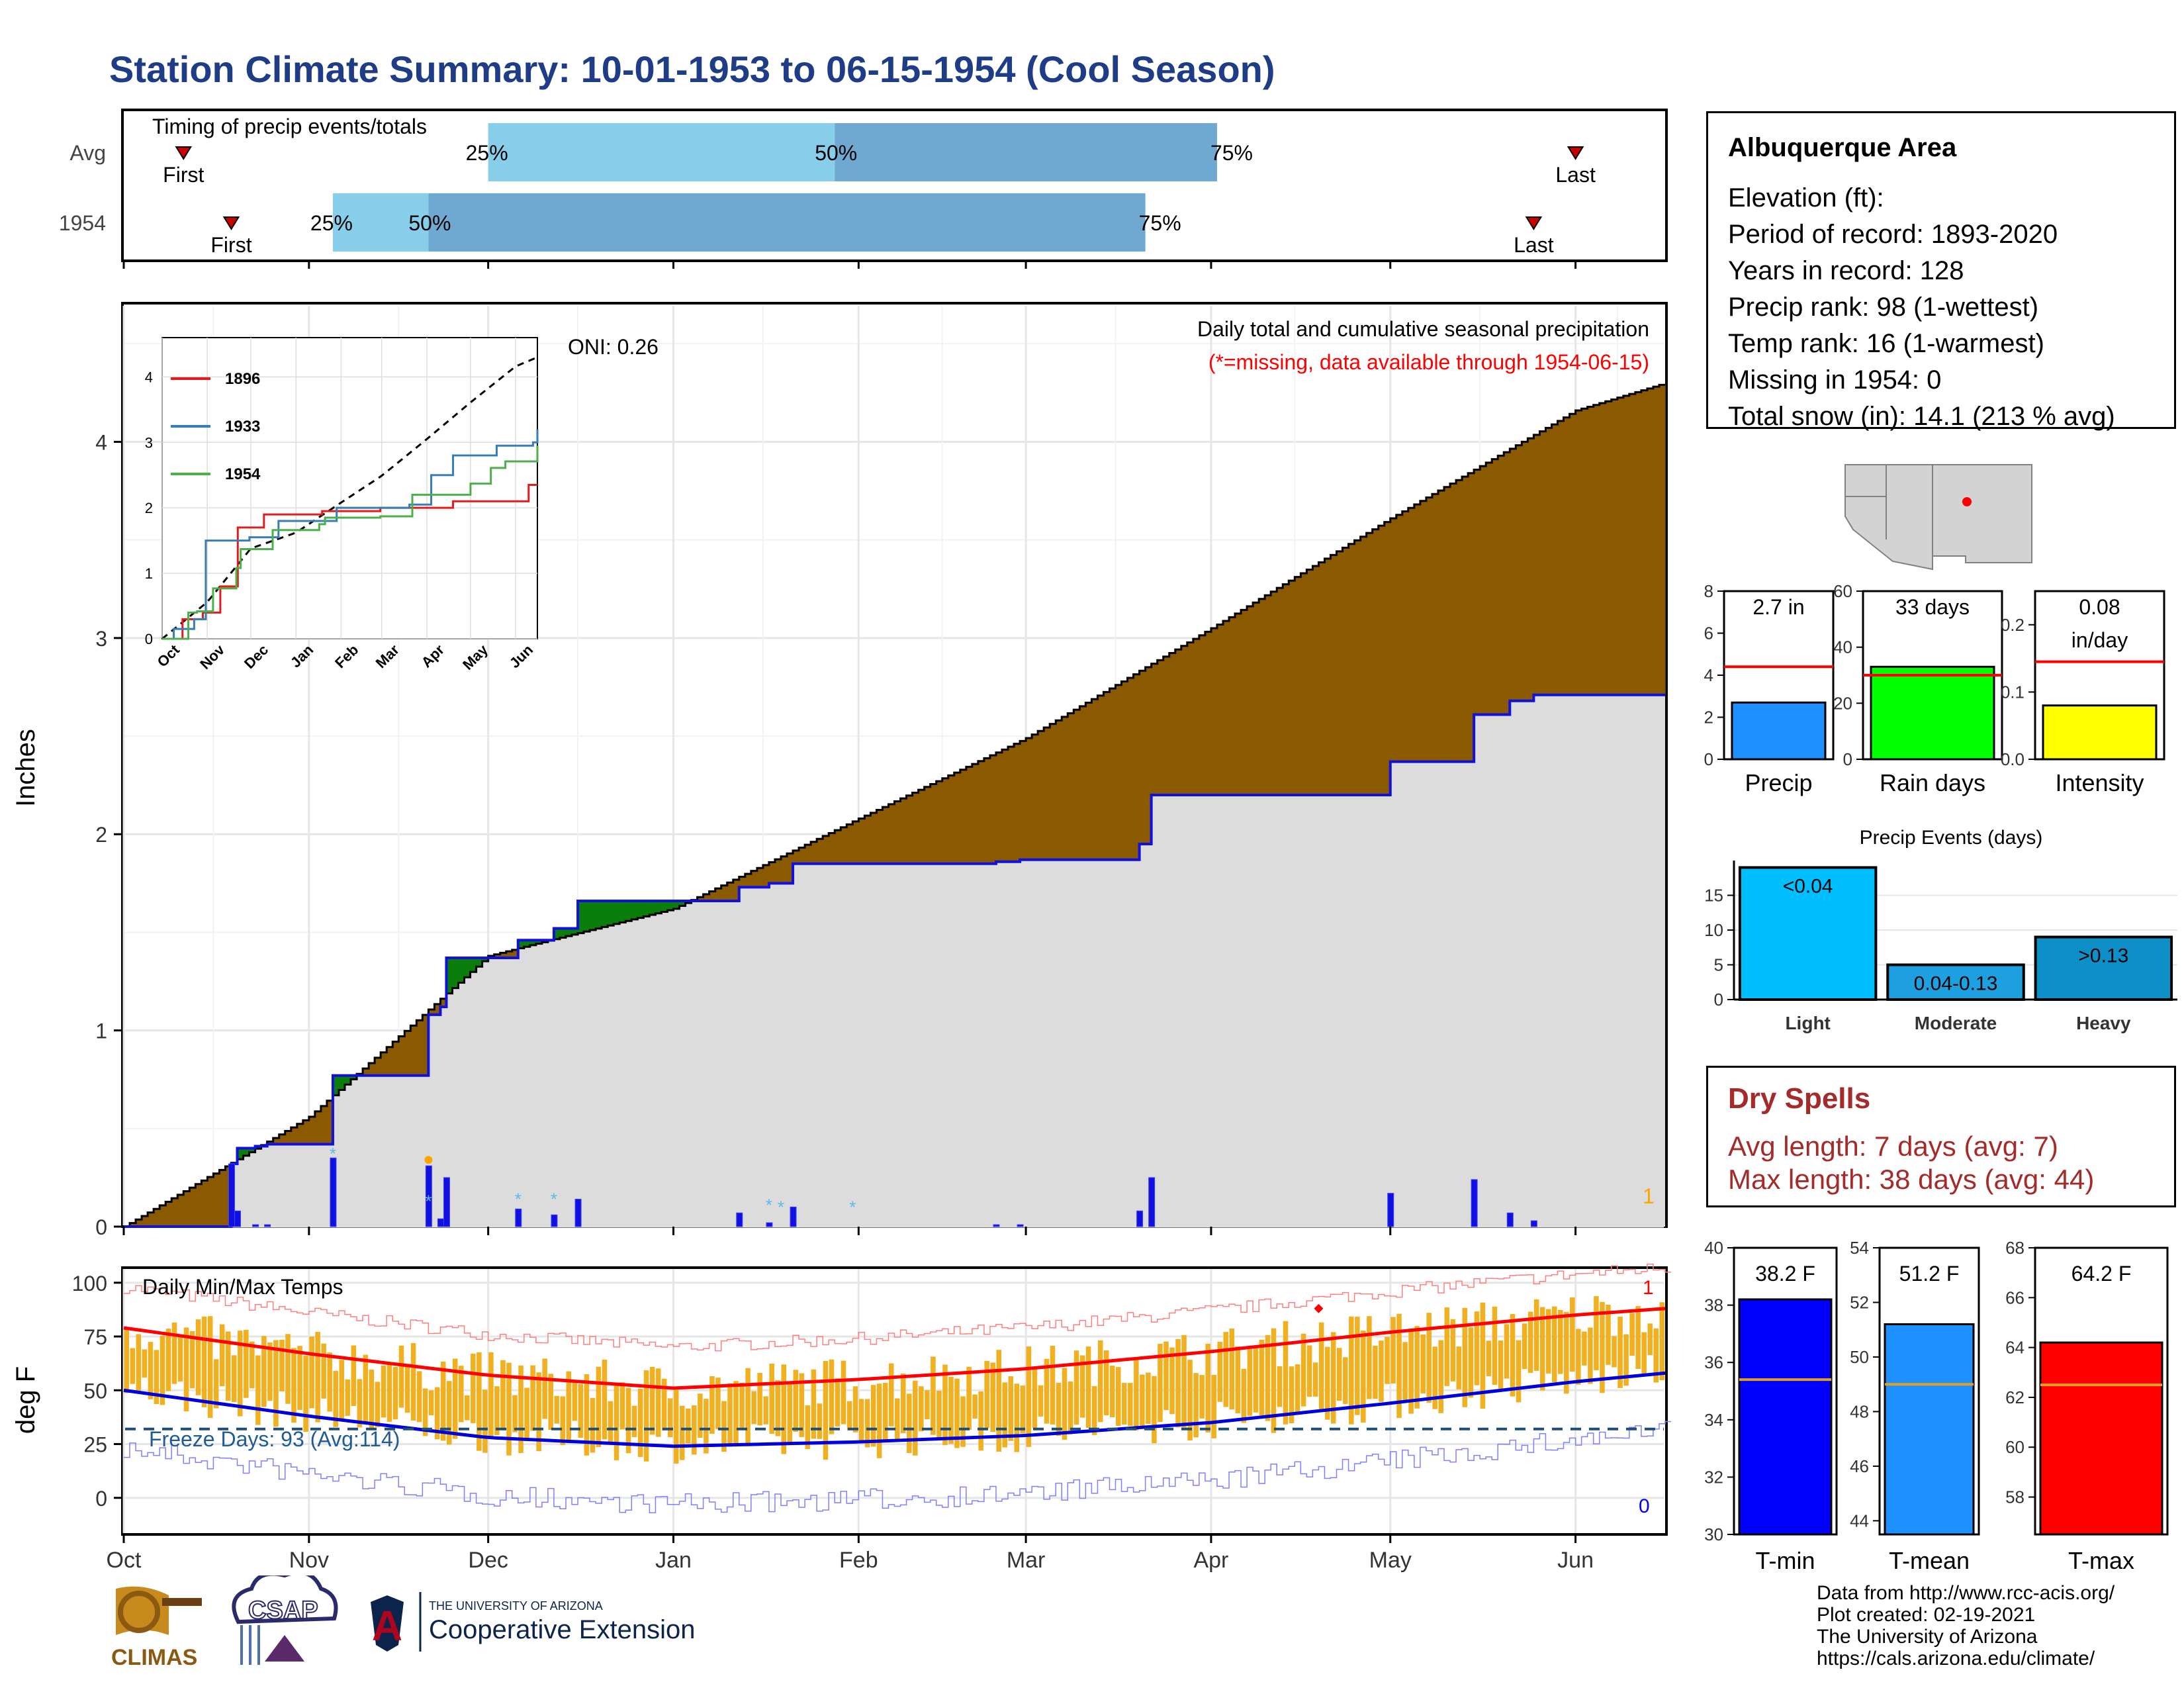 The height and width of the screenshot is (1688, 2184). Describe the element at coordinates (1709, 592) in the screenshot. I see `summary-tick-label: 8` at that location.